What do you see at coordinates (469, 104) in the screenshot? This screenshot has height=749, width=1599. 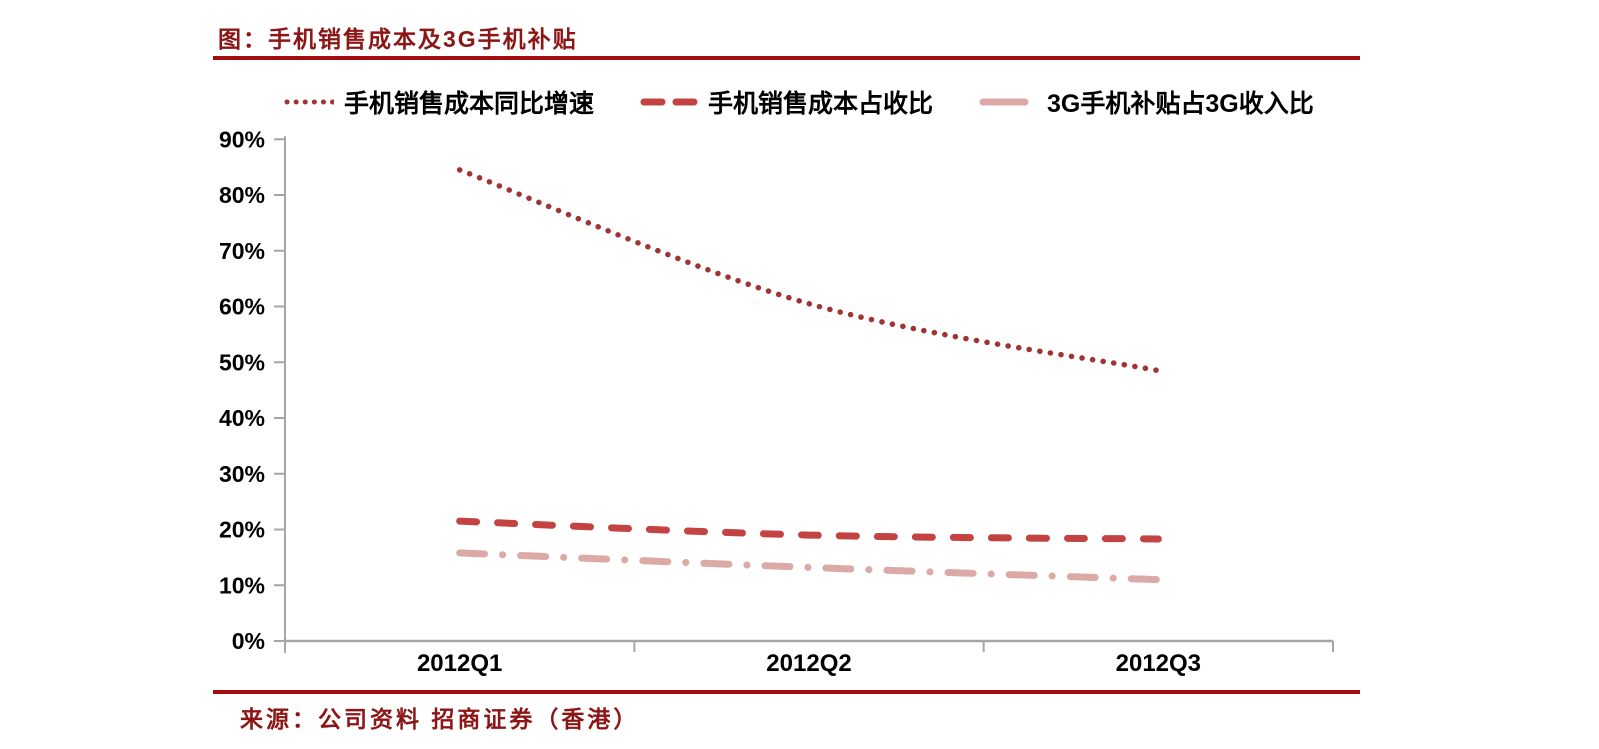 I see `legend-label: 手机销售成本同比增速` at bounding box center [469, 104].